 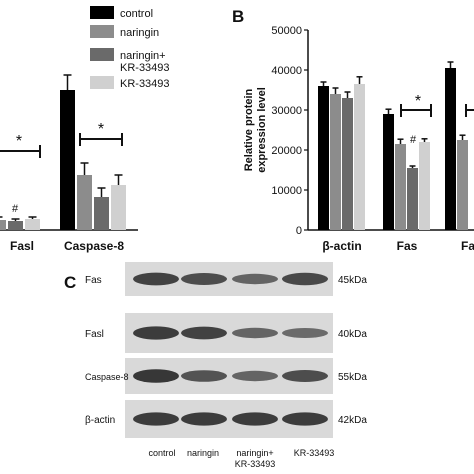 What do you see at coordinates (107, 377) in the screenshot?
I see `blot-row-label: Caspase-8` at bounding box center [107, 377].